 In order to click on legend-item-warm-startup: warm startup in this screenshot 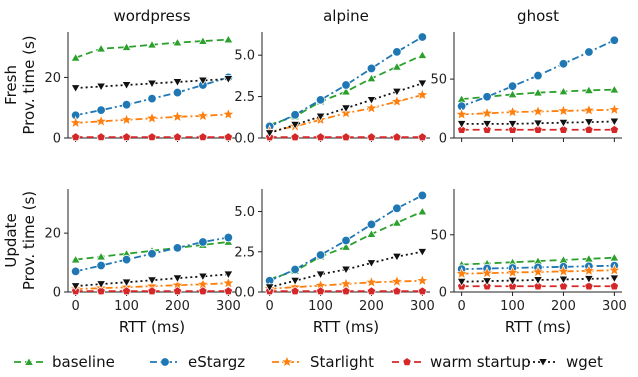, I will do `click(461, 362)`.